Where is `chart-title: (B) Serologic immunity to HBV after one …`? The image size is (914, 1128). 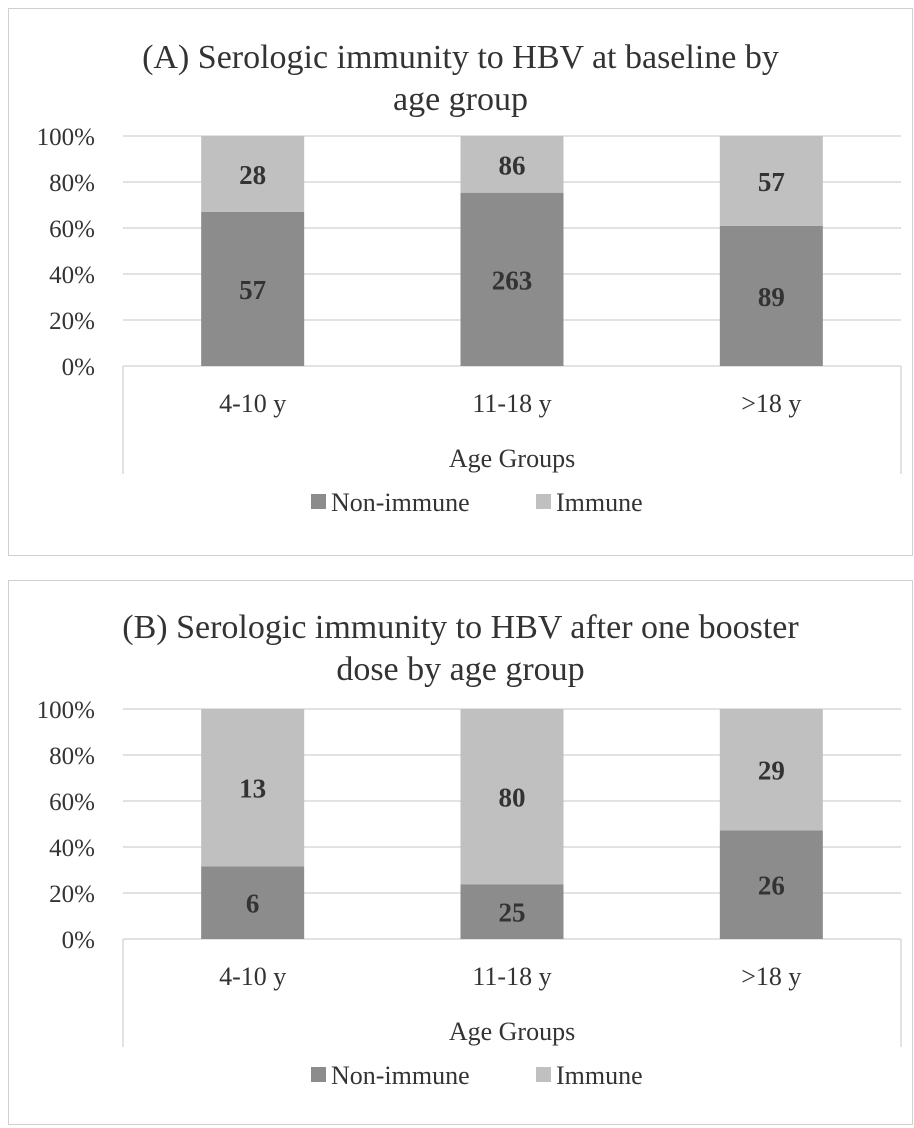 chart-title: (B) Serologic immunity to HBV after one … is located at coordinates (460, 649).